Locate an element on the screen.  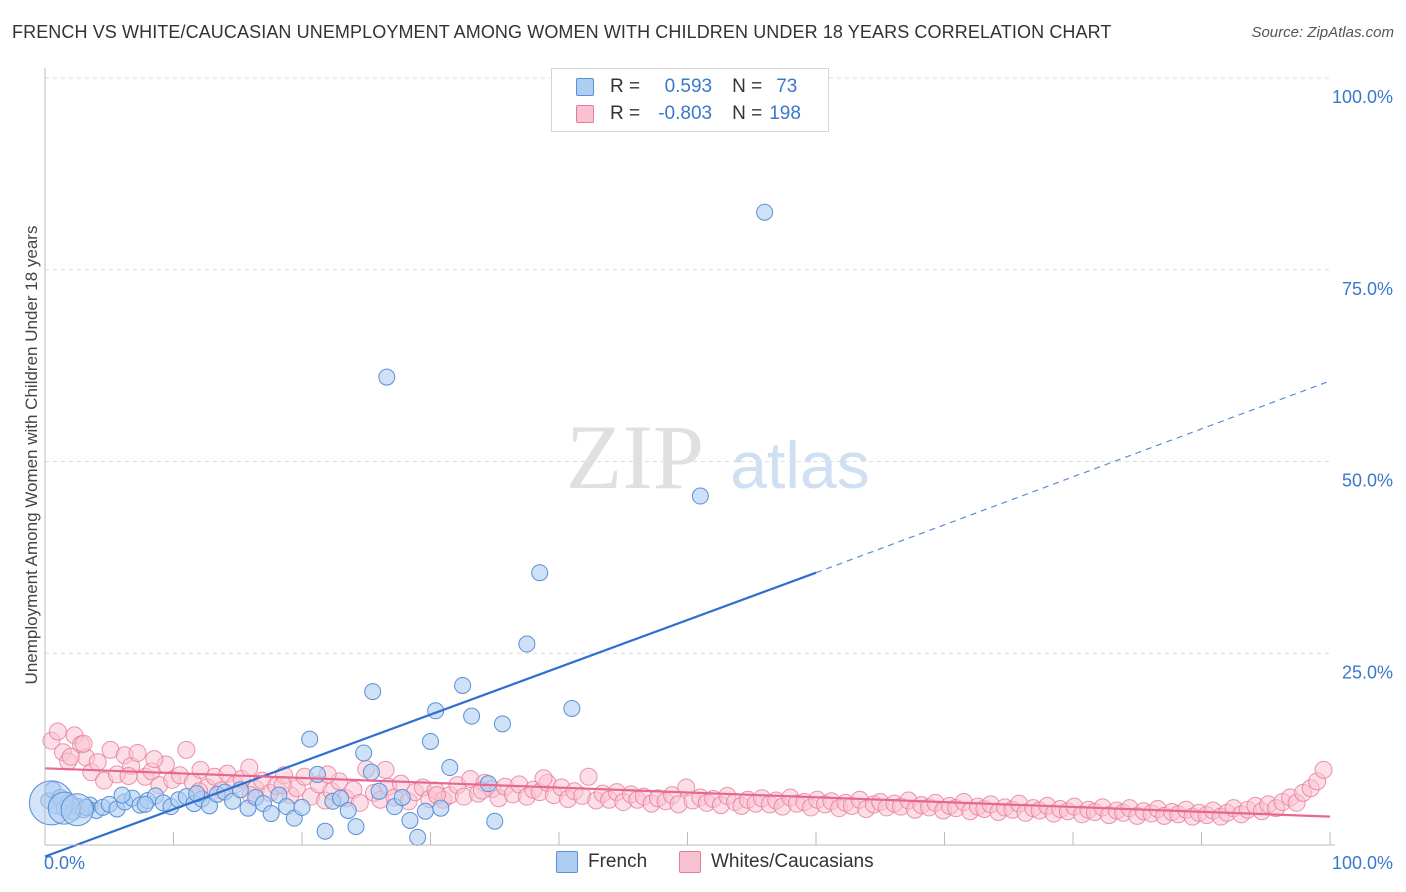
legend-n-label-french: N = is located at coordinates (747, 86).